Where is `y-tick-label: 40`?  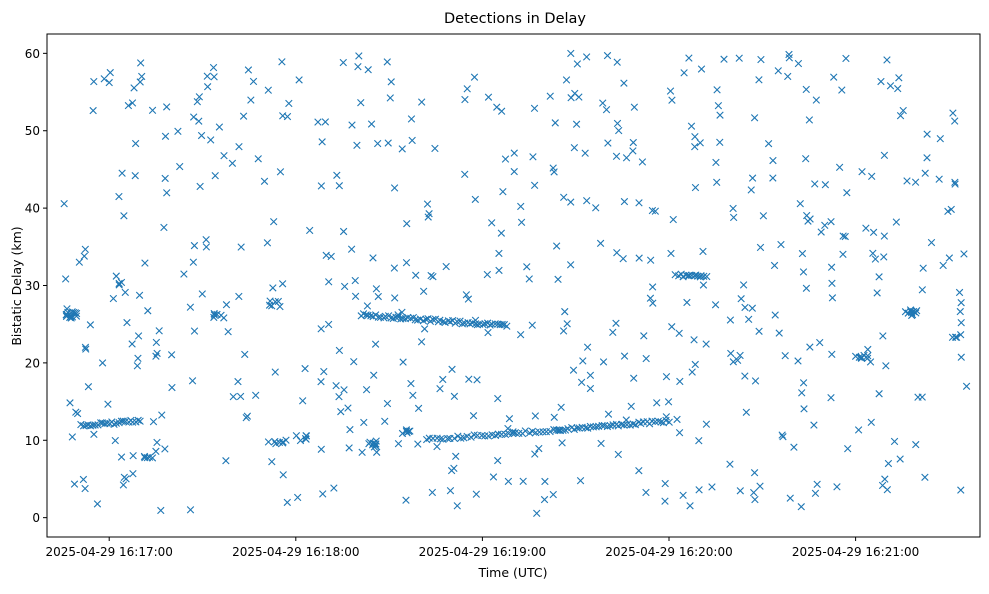
y-tick-label: 40 is located at coordinates (32, 209).